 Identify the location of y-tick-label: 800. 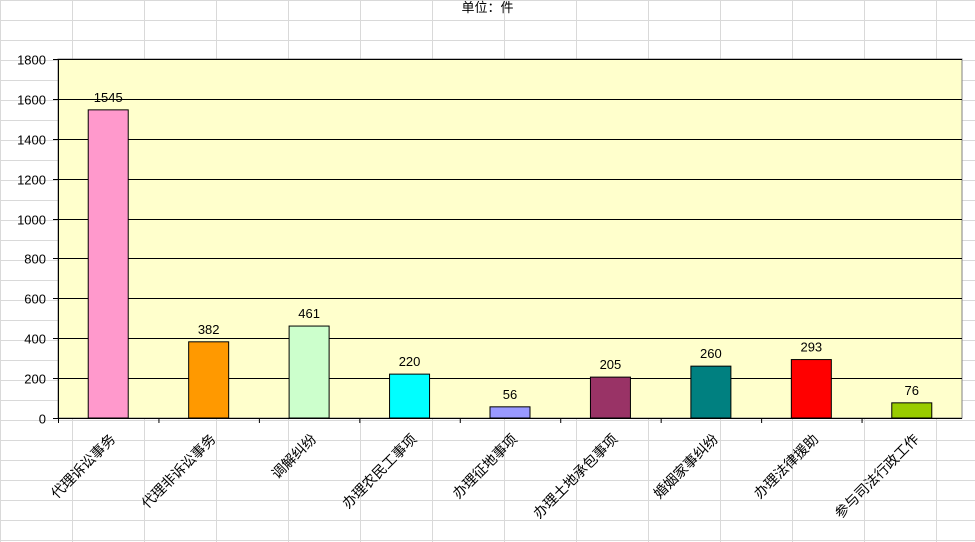
(35, 259).